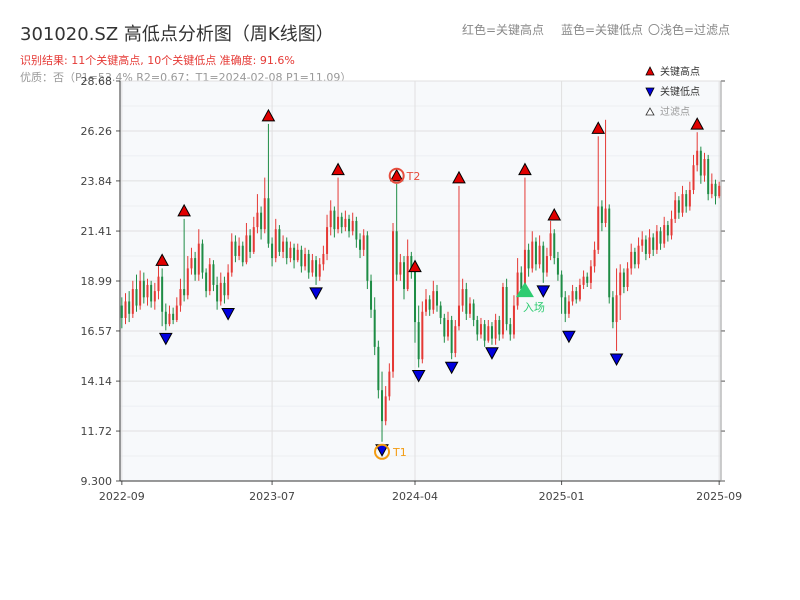  What do you see at coordinates (396, 175) in the screenshot?
I see `t2-circle-marker` at bounding box center [396, 175].